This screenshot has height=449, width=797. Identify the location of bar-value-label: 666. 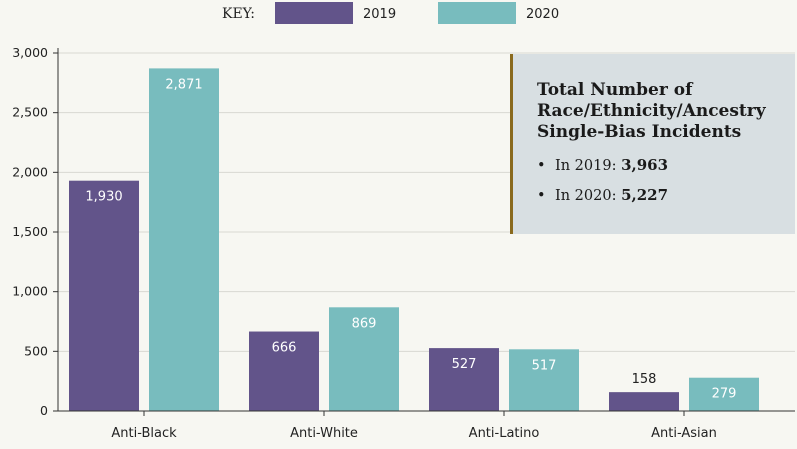
(284, 348).